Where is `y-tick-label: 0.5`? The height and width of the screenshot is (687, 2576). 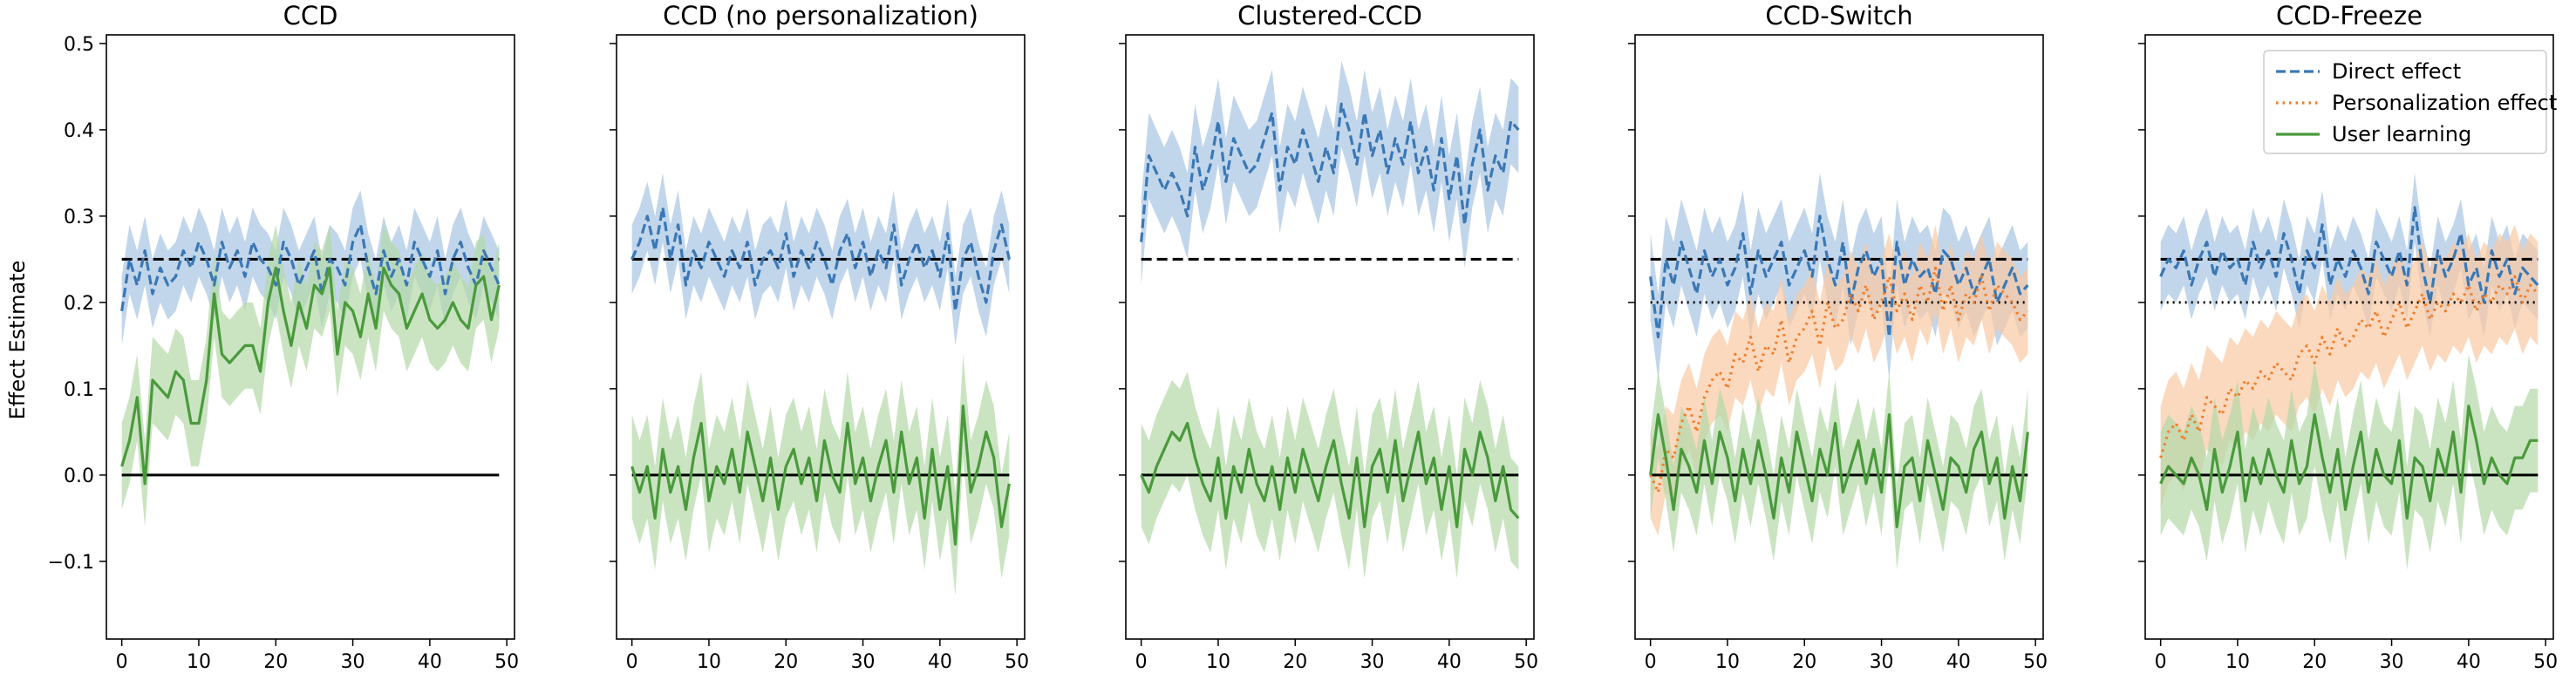 y-tick-label: 0.5 is located at coordinates (79, 45).